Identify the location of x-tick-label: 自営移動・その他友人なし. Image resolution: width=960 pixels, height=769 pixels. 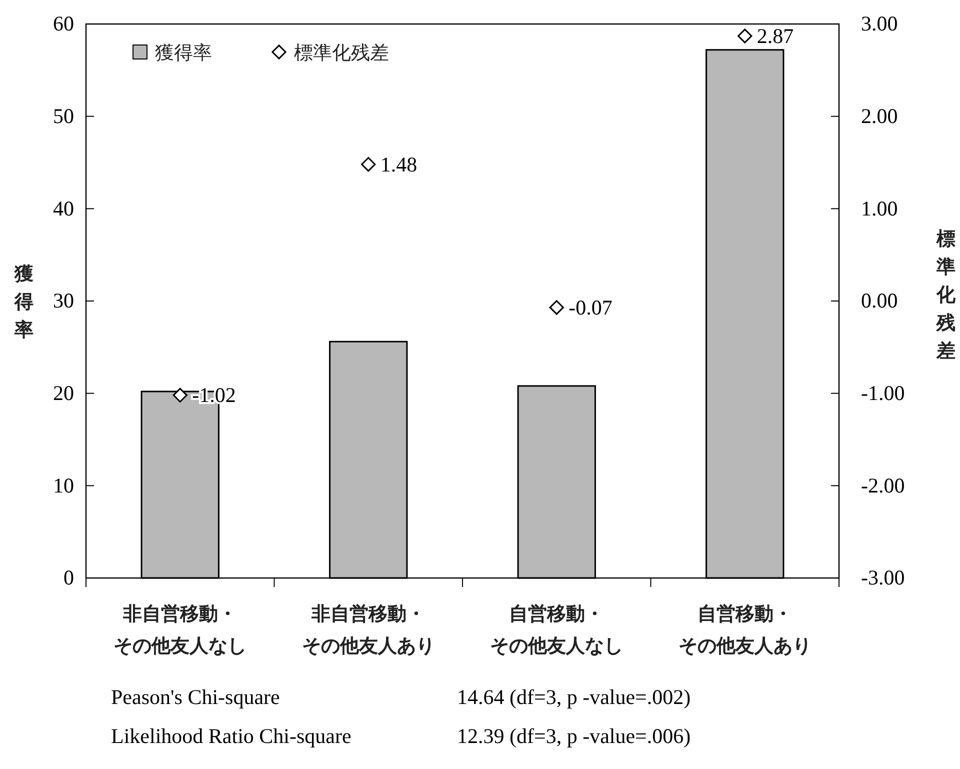
(557, 630).